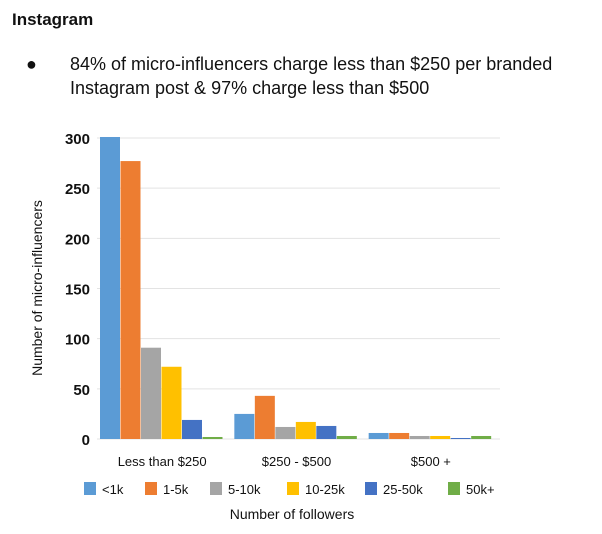 This screenshot has height=534, width=602. Describe the element at coordinates (292, 514) in the screenshot. I see `x-axis-label: Number of followers` at that location.